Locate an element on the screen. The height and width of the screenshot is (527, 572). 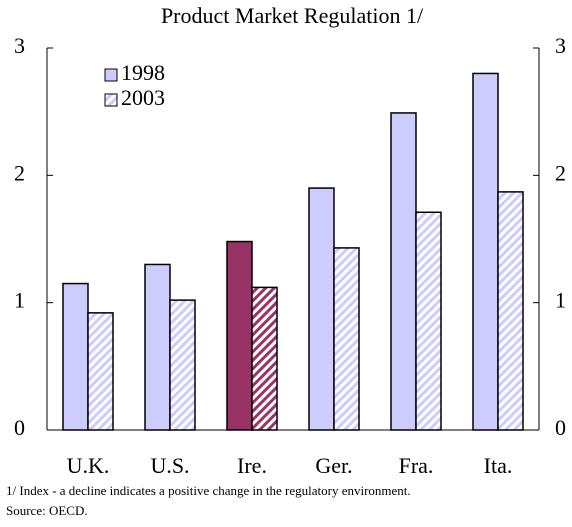
chart-title: Product Market Regulation 1/ is located at coordinates (292, 15).